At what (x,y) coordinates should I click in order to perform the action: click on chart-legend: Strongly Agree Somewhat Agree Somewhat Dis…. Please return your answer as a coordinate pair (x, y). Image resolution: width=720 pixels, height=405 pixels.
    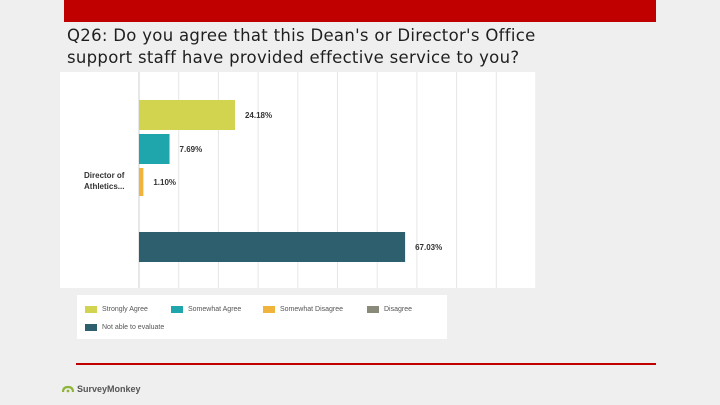
    Looking at the image, I should click on (262, 317).